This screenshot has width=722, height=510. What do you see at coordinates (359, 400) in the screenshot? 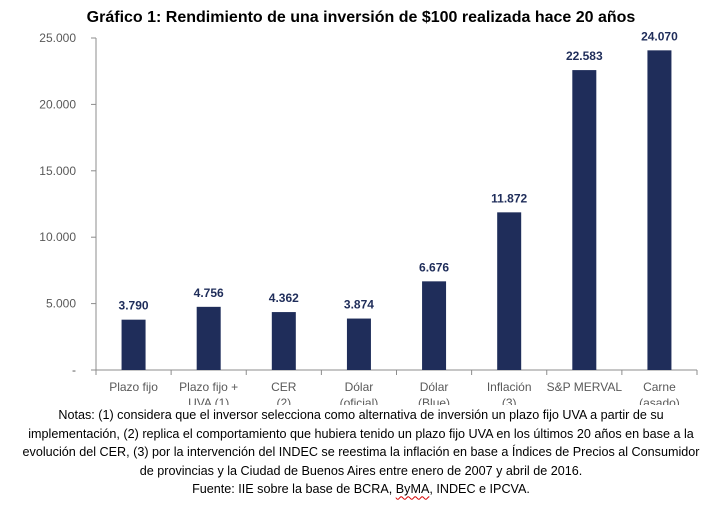
I see `category-label: (oficial)` at bounding box center [359, 400].